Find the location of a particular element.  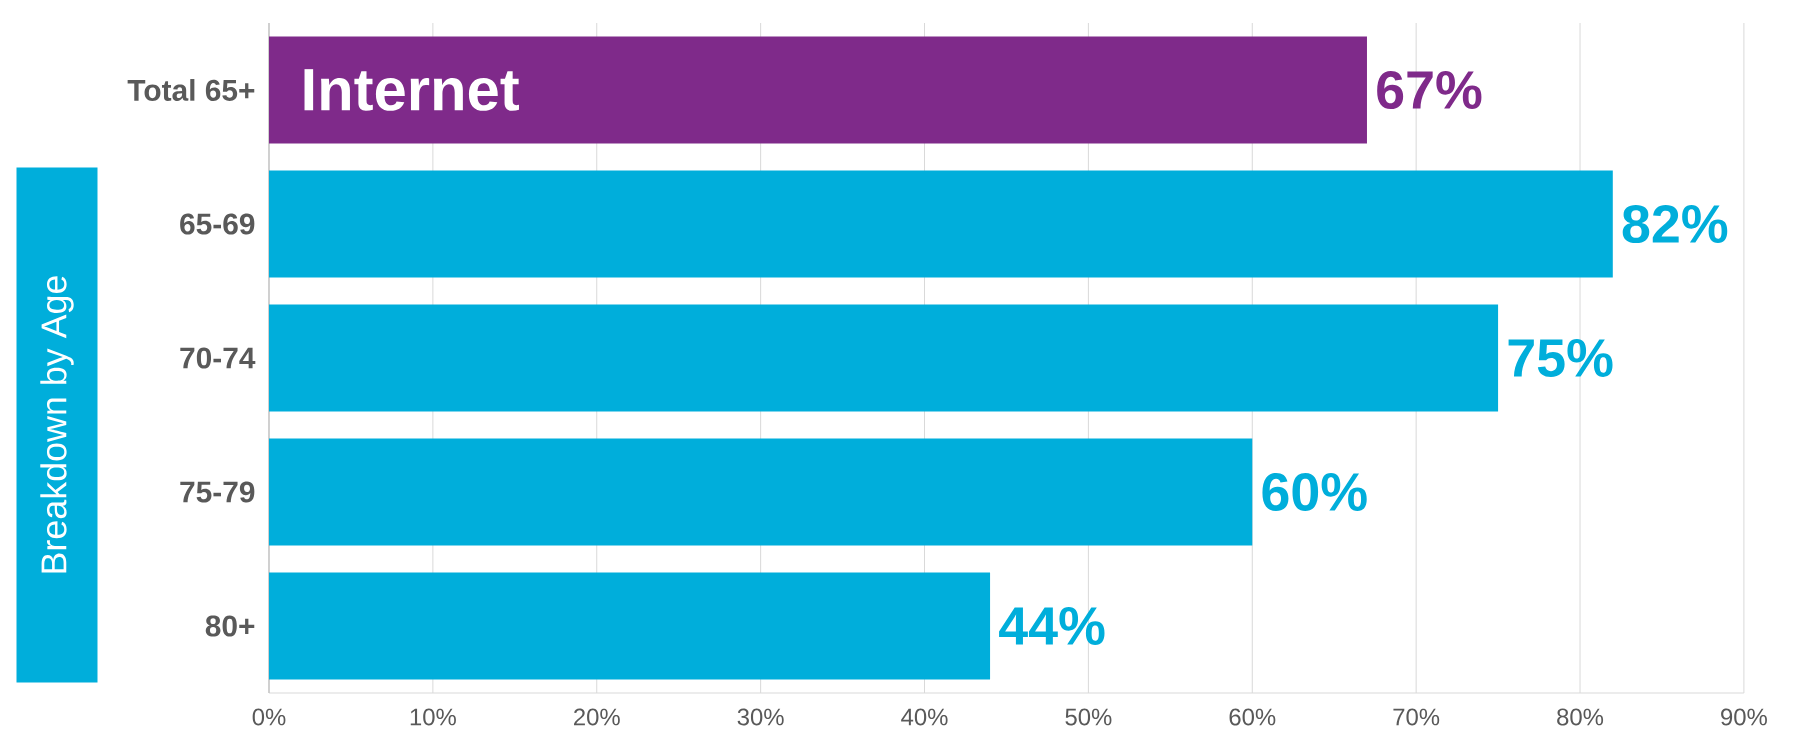

y-axis-title: Breakdown by Age is located at coordinates (57, 424).